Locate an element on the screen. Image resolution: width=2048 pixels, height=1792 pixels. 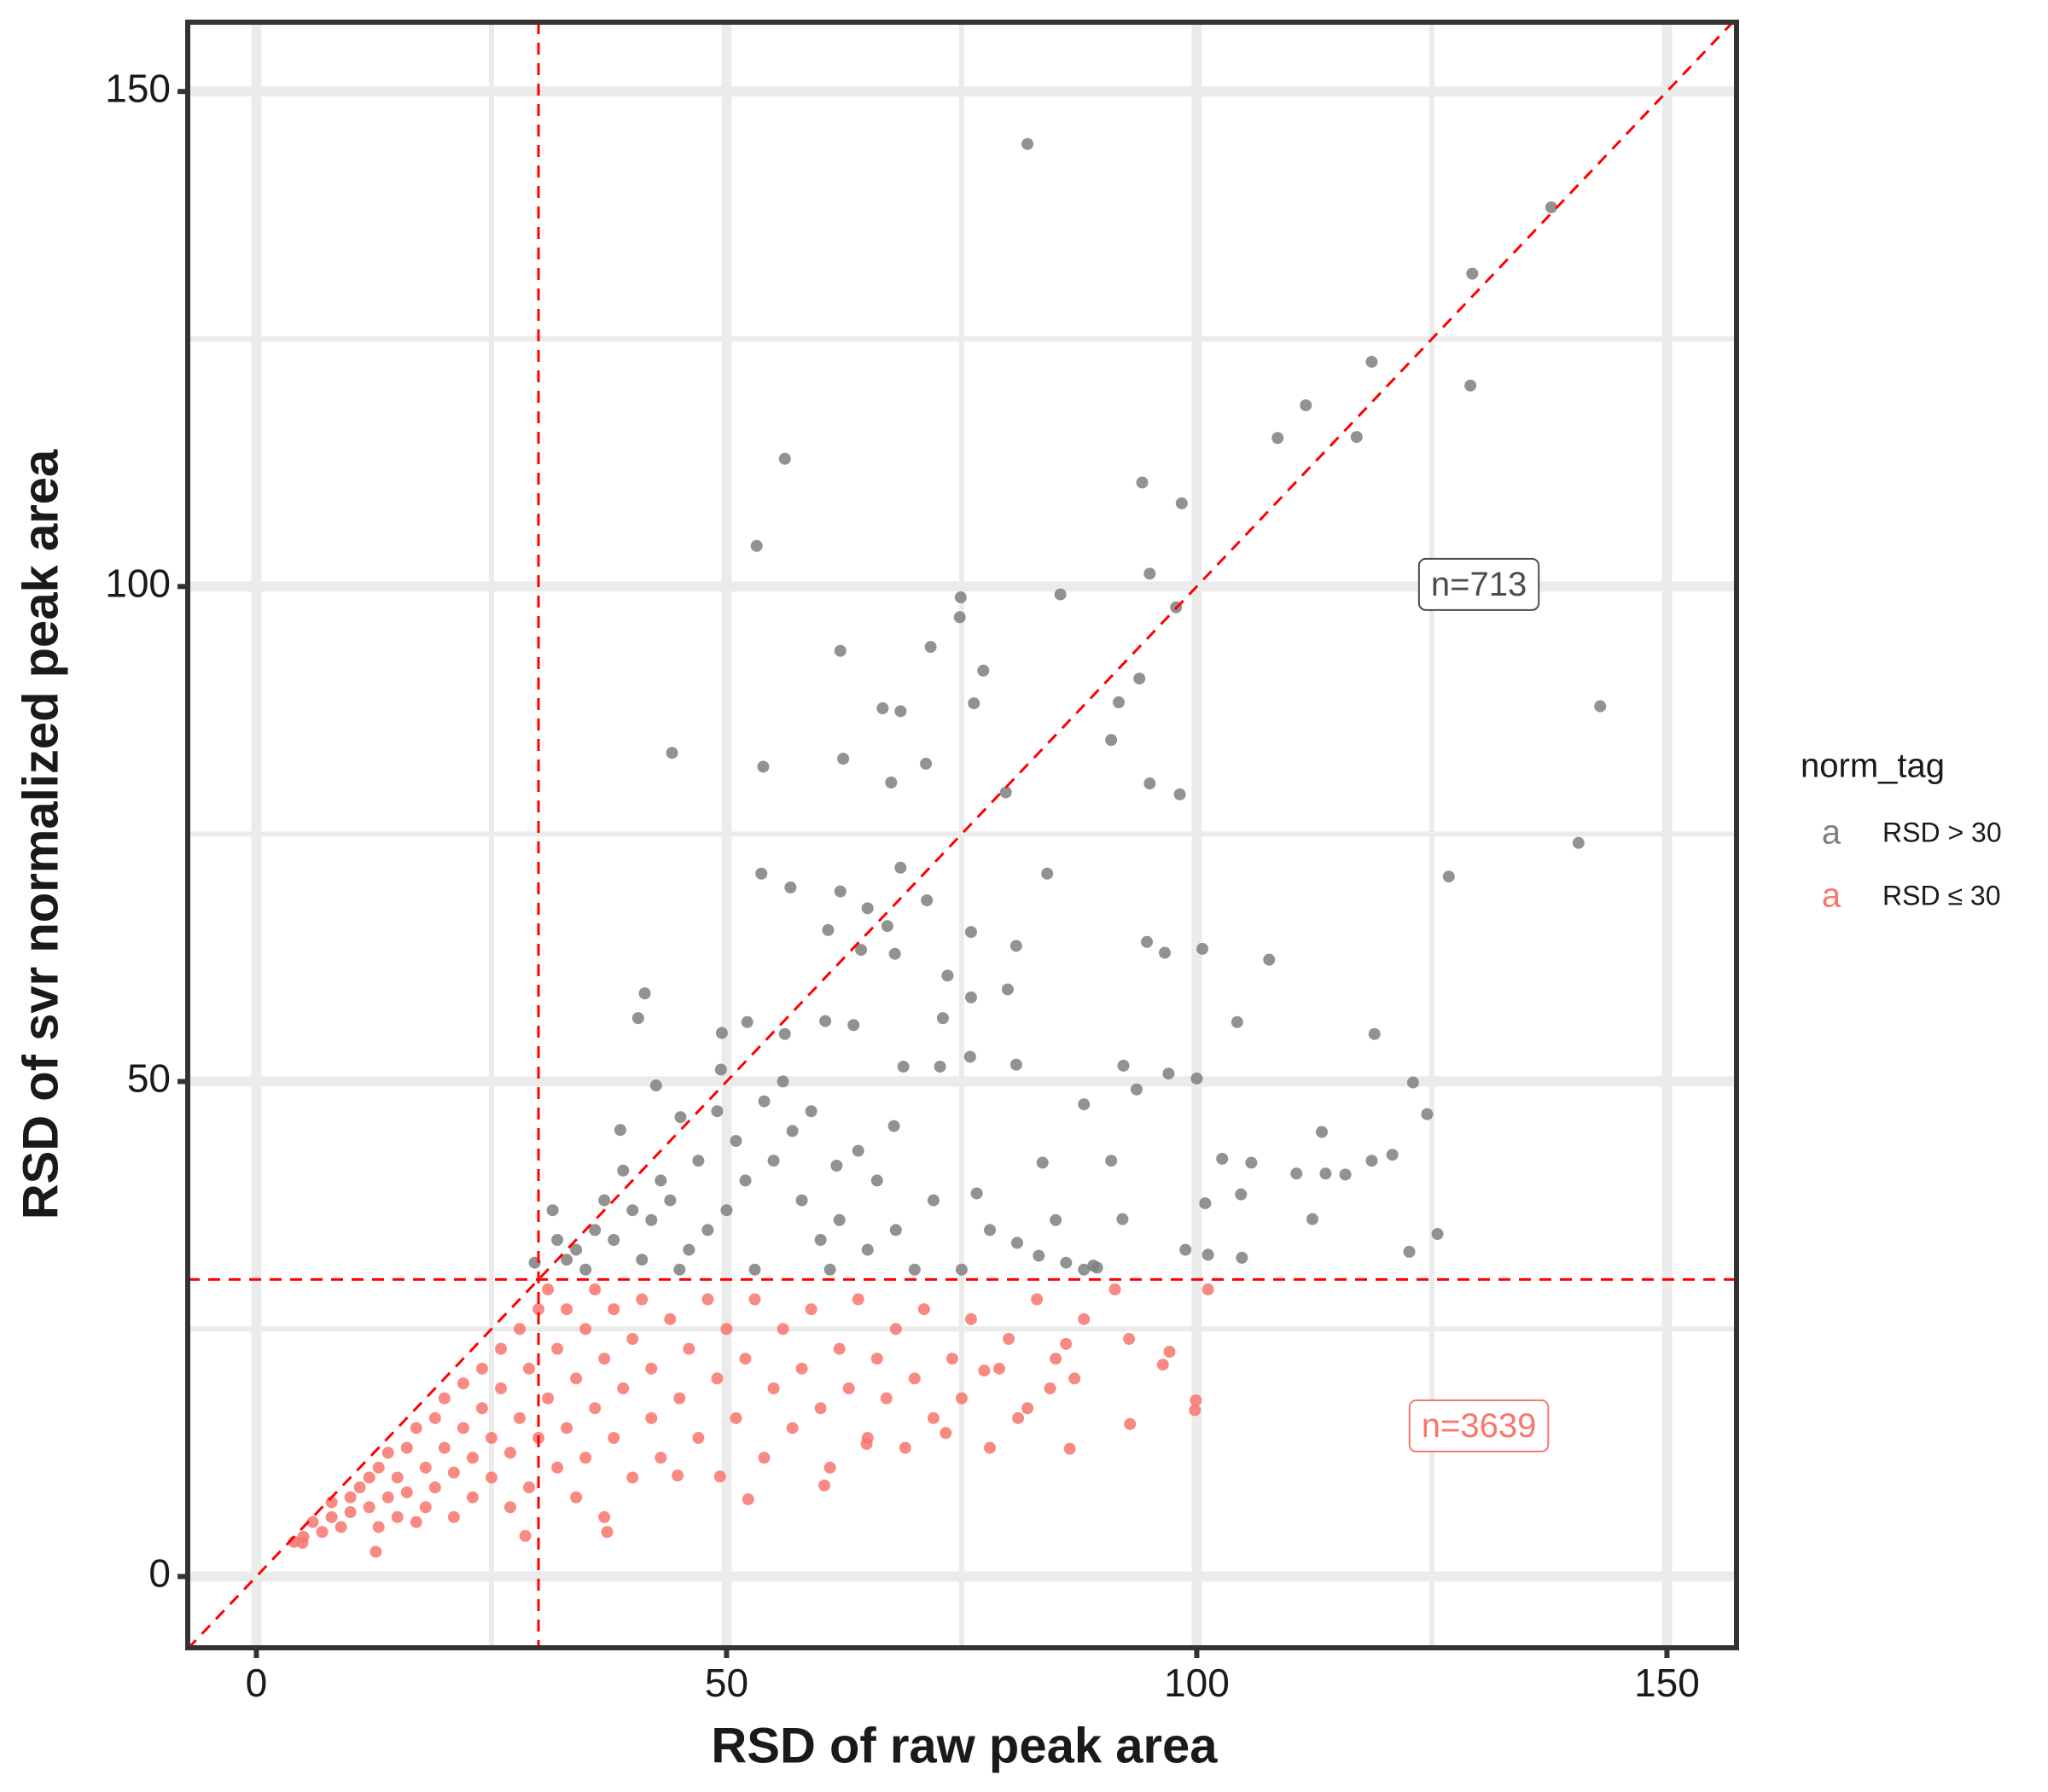
annotation-box is located at coordinates (1478, 584).